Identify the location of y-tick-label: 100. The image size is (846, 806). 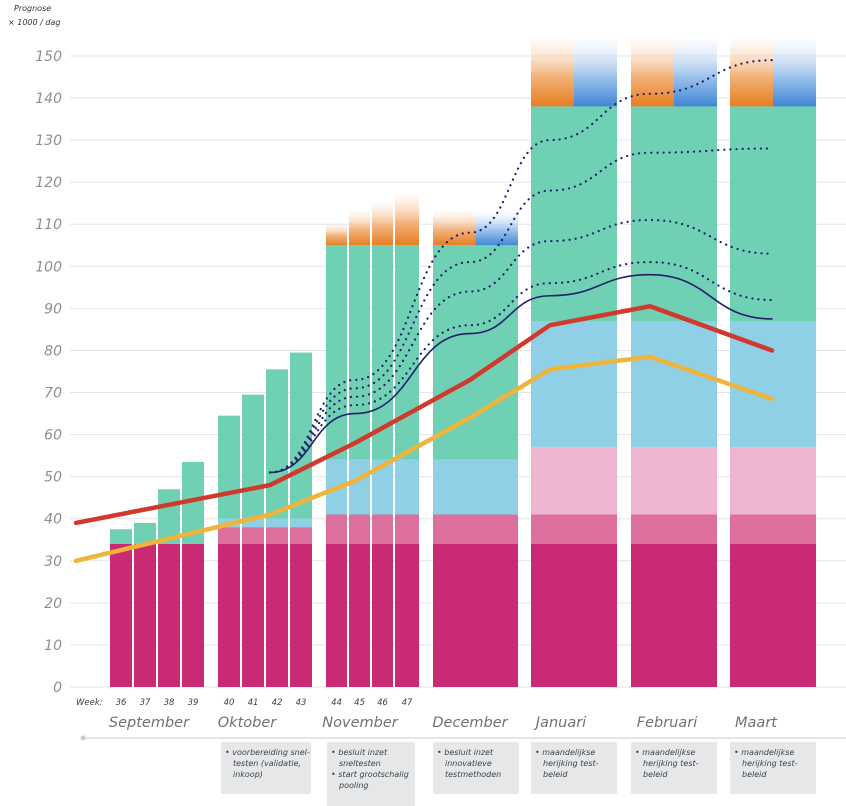
(48, 267).